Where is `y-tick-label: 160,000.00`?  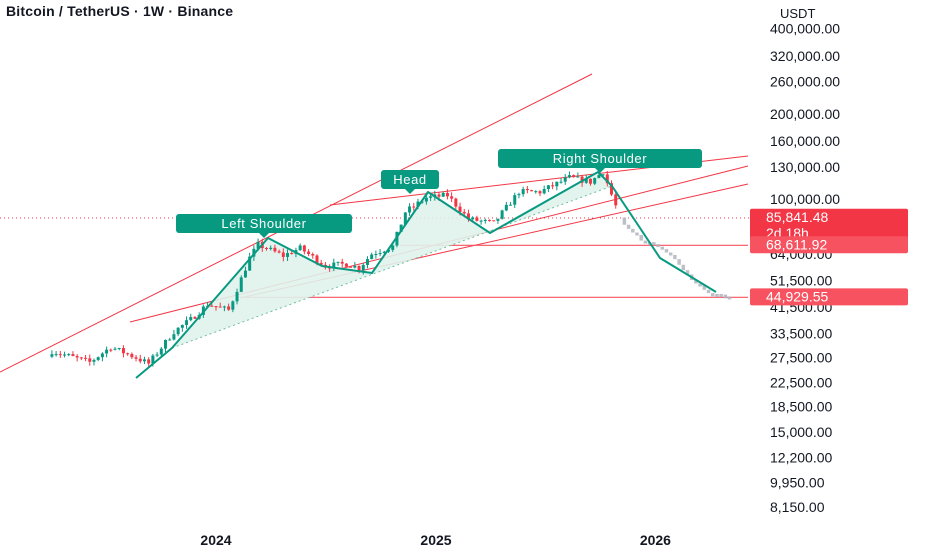
y-tick-label: 160,000.00 is located at coordinates (805, 141).